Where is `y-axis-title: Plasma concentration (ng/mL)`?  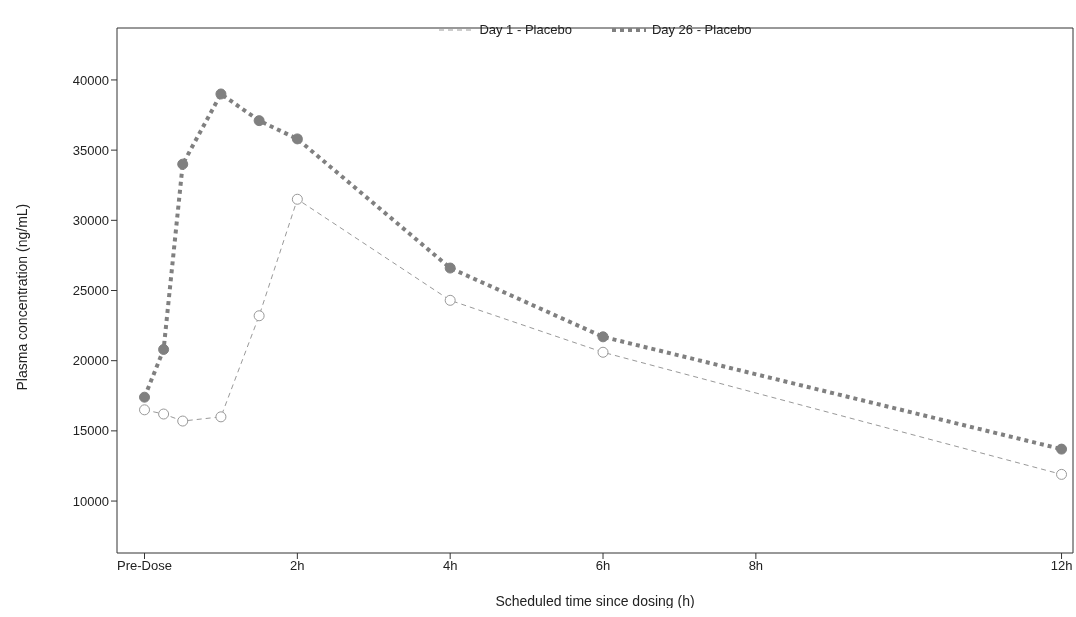 y-axis-title: Plasma concentration (ng/mL) is located at coordinates (21, 297).